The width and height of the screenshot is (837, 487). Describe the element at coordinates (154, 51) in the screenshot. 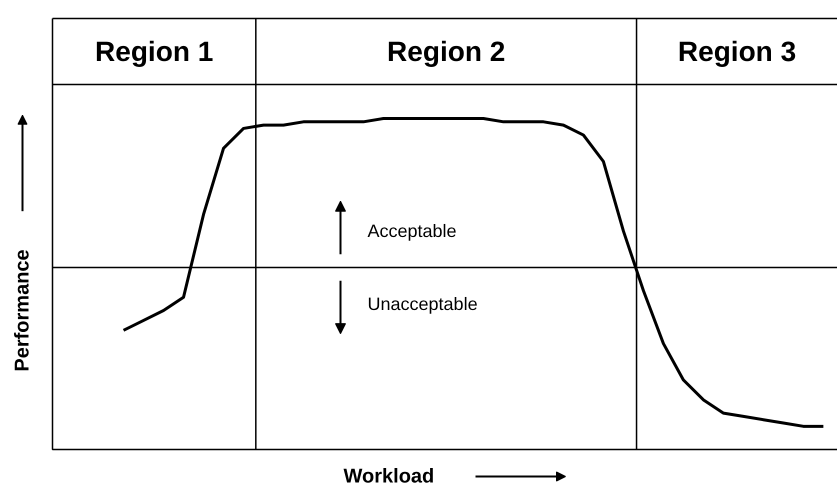

I see `text: Region 1` at that location.